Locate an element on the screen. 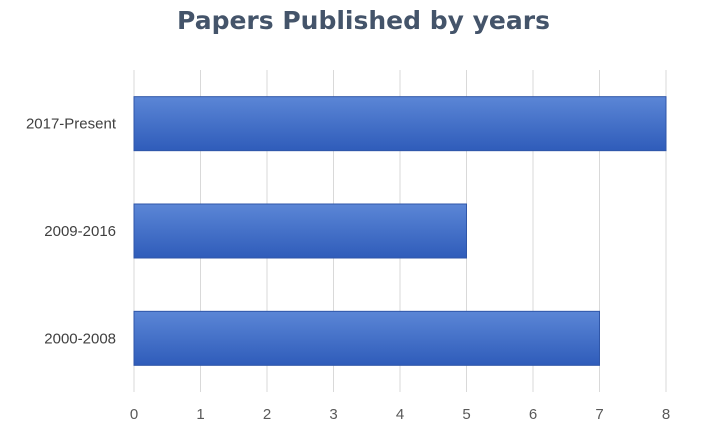  bar-2009-2016 is located at coordinates (300, 231).